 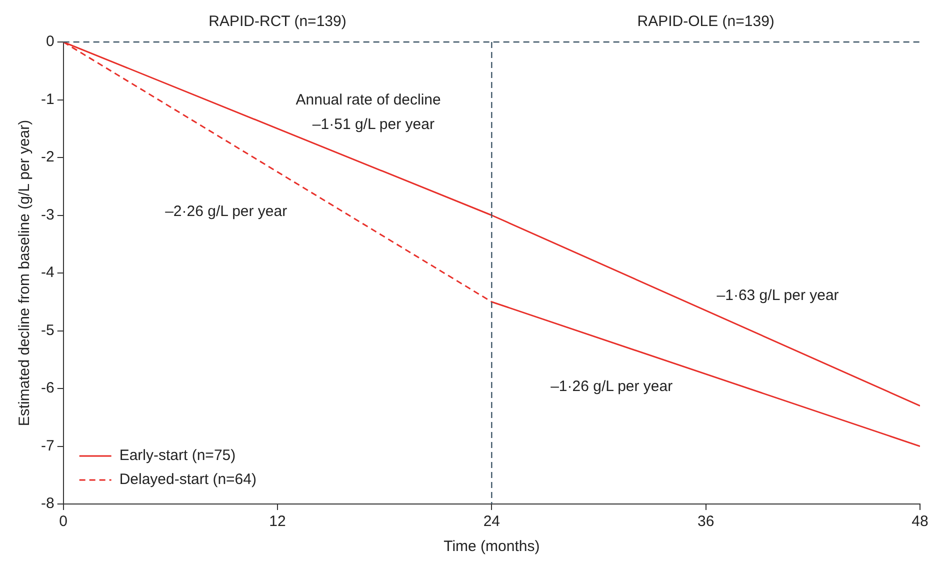 I want to click on annotation: –1·26 g/L per year, so click(x=611, y=386).